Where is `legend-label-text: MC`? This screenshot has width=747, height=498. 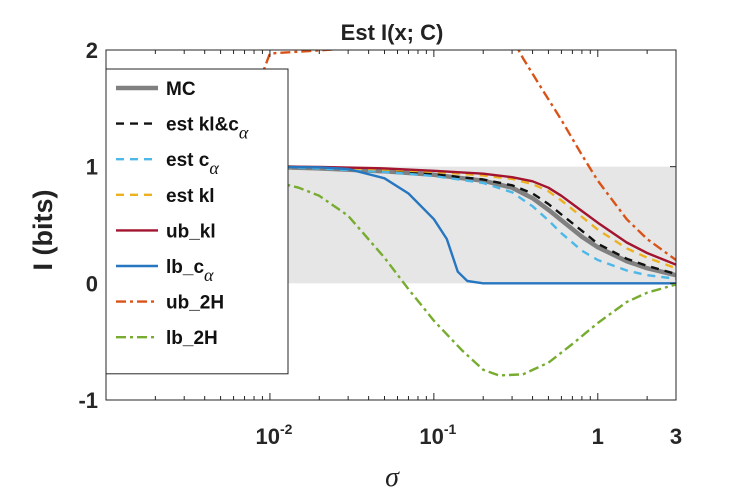
legend-label-text: MC is located at coordinates (181, 89).